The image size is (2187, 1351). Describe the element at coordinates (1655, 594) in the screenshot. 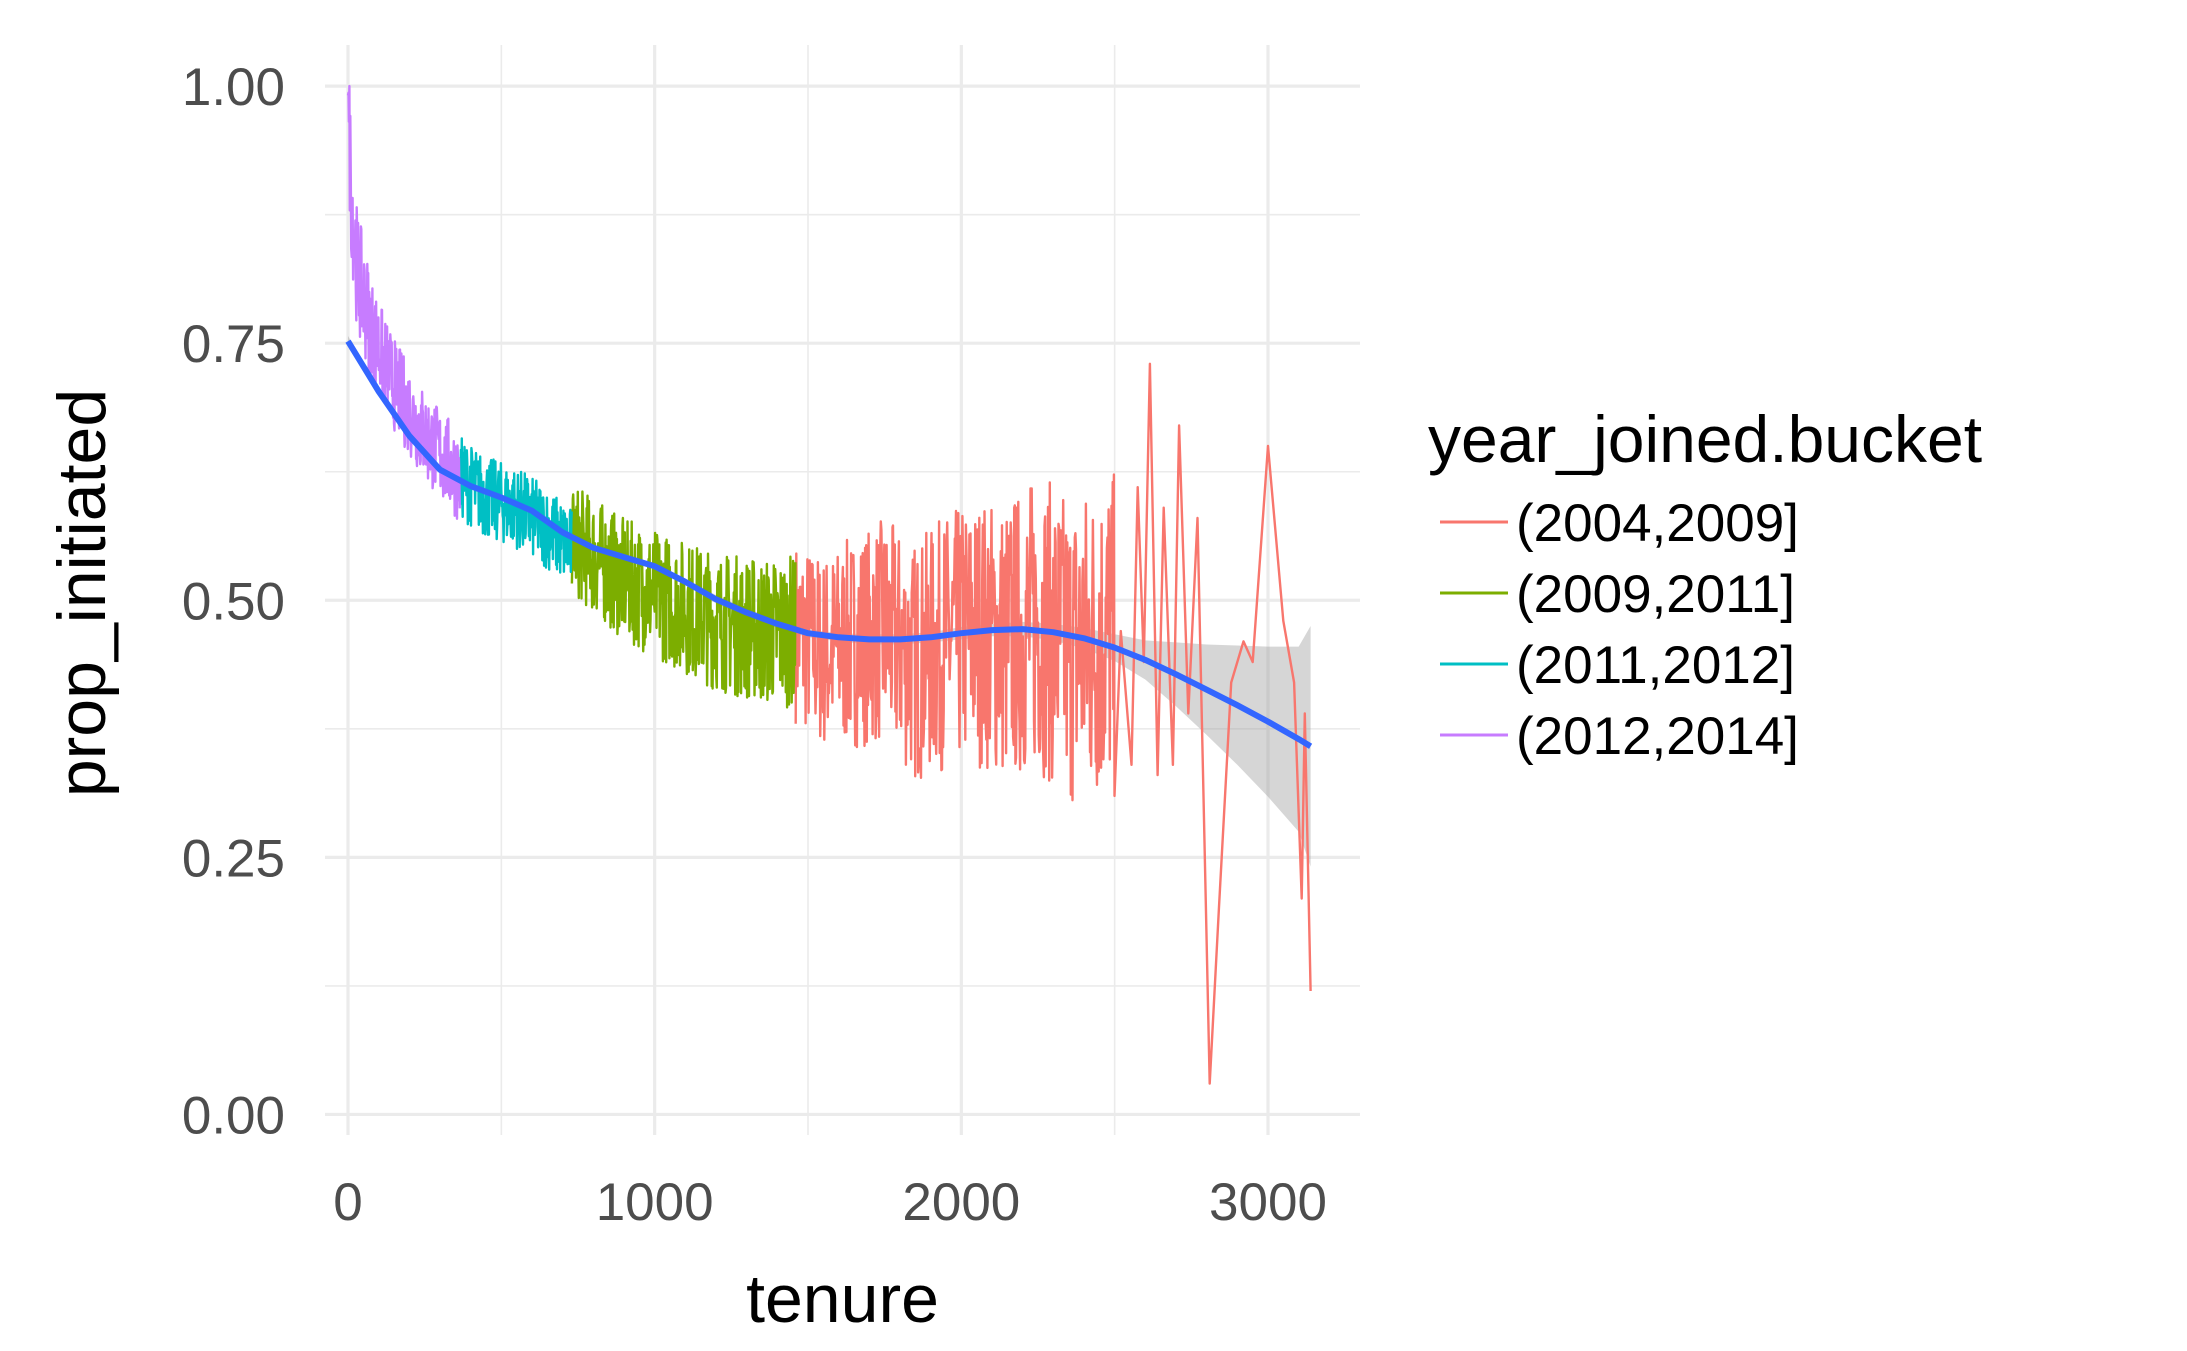

I see `legend-label-2009-2011: (2009,2011]` at that location.